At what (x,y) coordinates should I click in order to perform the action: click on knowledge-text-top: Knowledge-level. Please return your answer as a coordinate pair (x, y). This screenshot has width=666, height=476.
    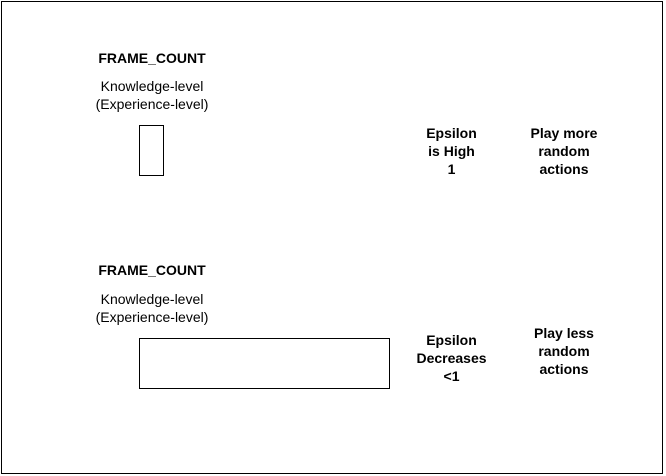
    Looking at the image, I should click on (152, 86).